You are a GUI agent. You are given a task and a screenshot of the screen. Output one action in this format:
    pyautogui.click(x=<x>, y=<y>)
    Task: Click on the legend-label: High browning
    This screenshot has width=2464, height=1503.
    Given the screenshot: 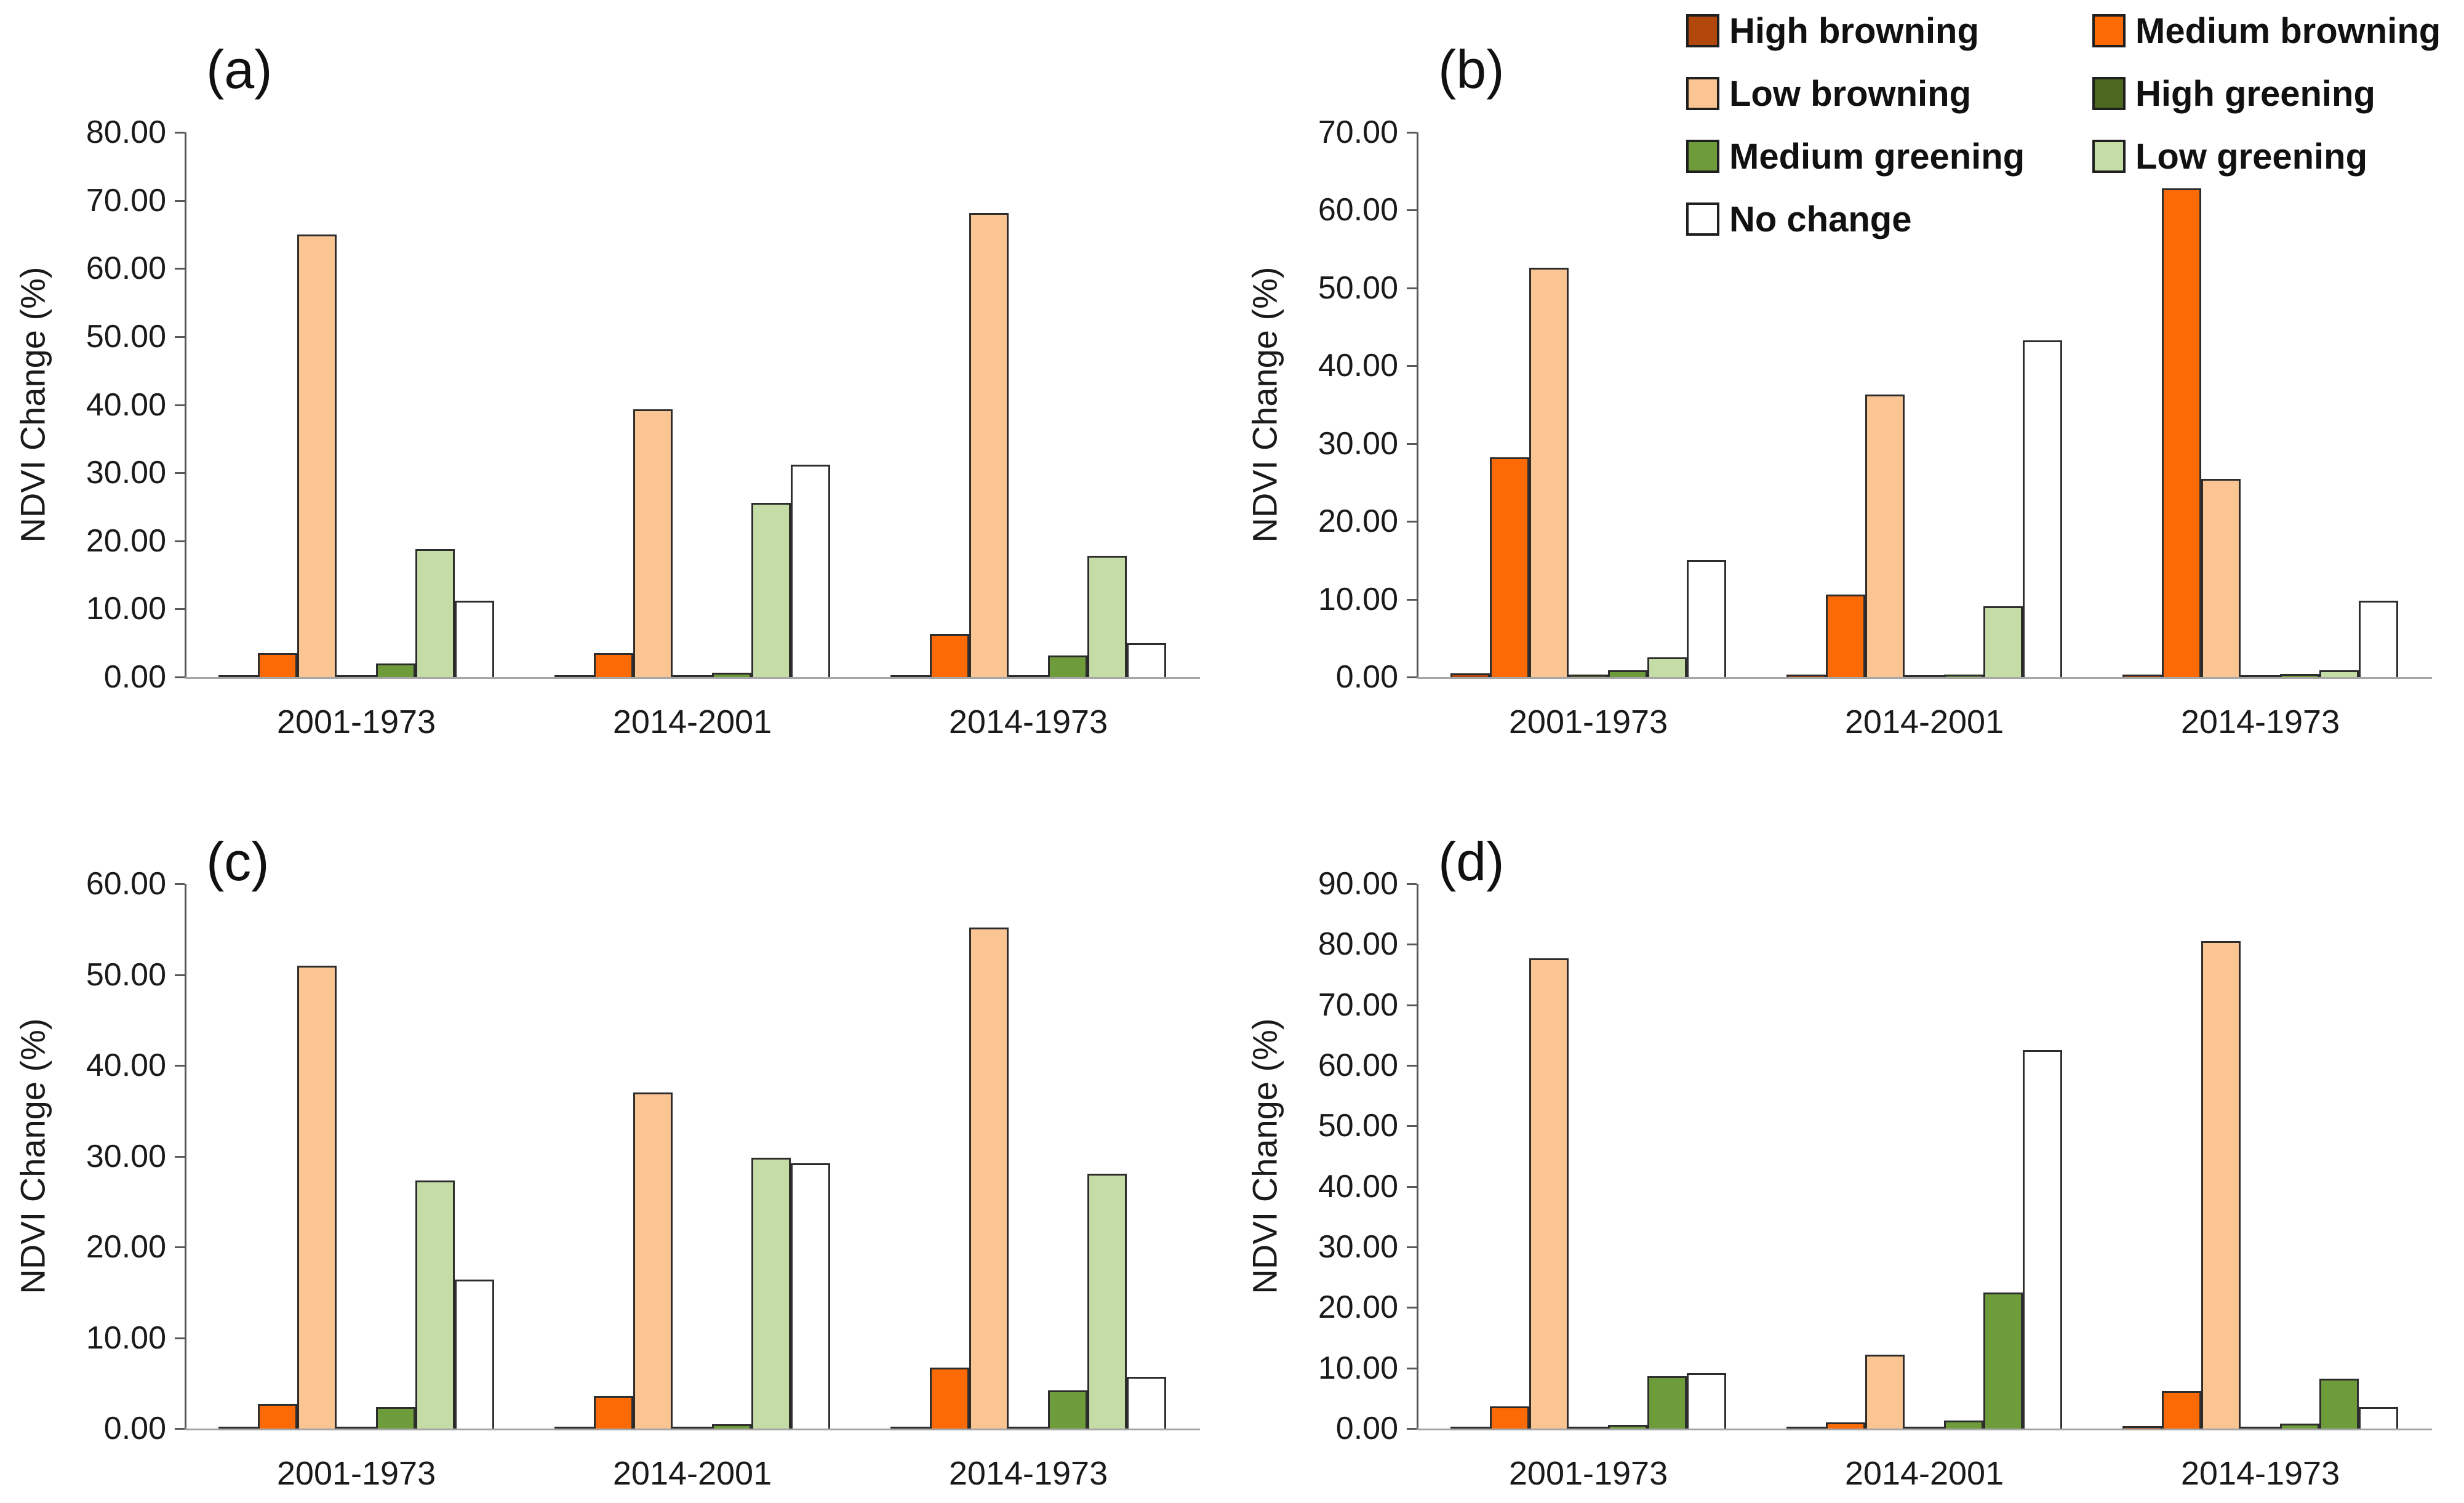 What is the action you would take?
    pyautogui.click(x=1854, y=31)
    